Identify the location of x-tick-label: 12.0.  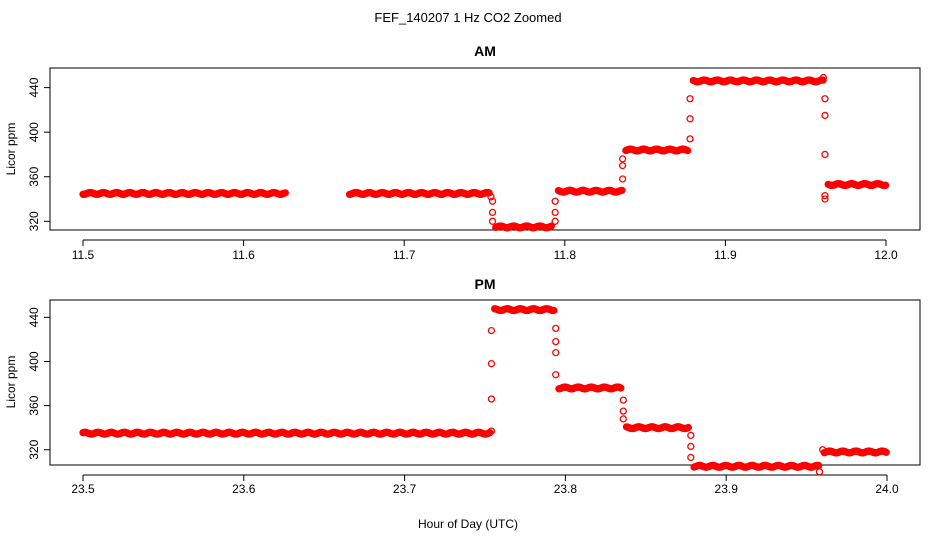
(886, 255).